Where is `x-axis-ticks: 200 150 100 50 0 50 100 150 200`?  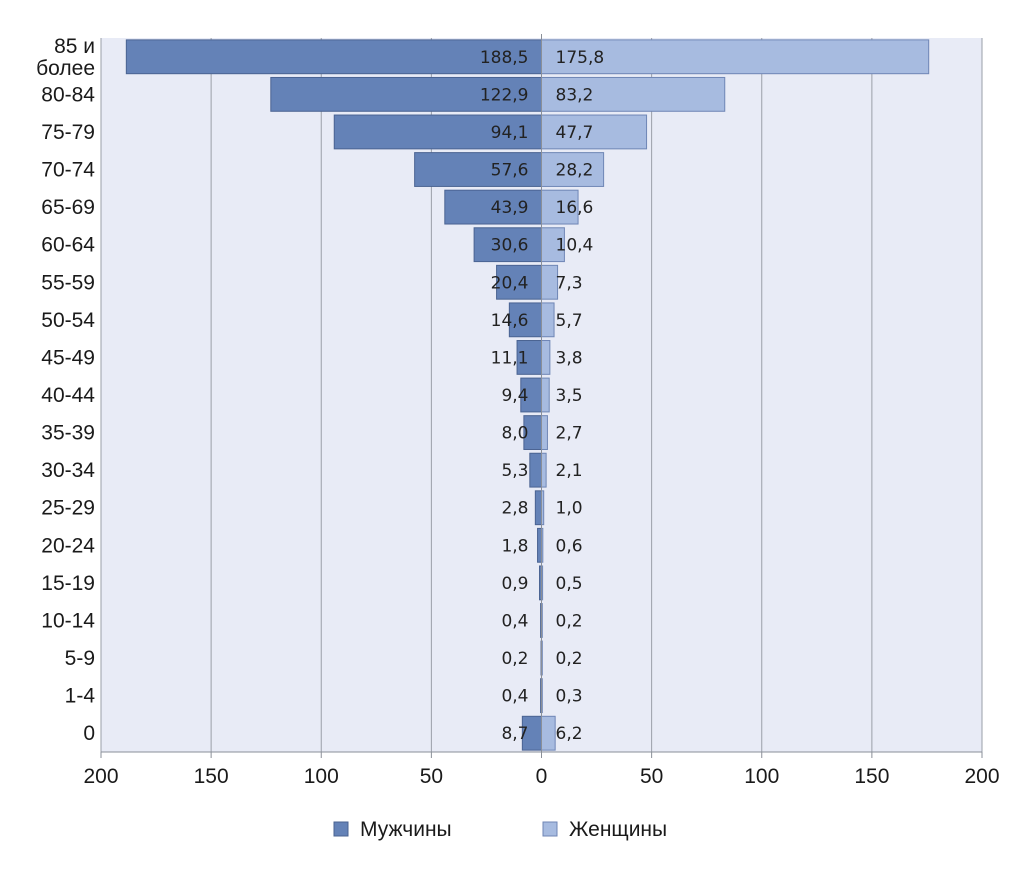
x-axis-ticks: 200 150 100 50 0 50 100 150 200 is located at coordinates (541, 769).